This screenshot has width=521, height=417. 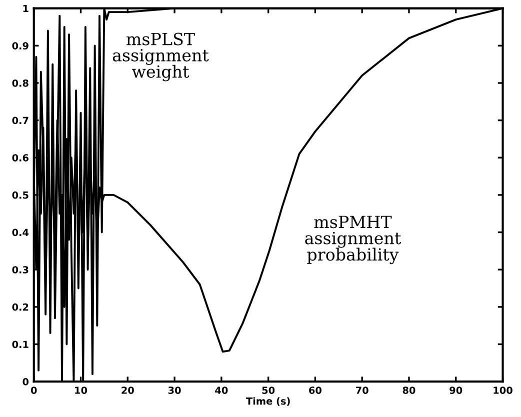 What do you see at coordinates (20, 46) in the screenshot?
I see `y-tick-label: 0.9` at bounding box center [20, 46].